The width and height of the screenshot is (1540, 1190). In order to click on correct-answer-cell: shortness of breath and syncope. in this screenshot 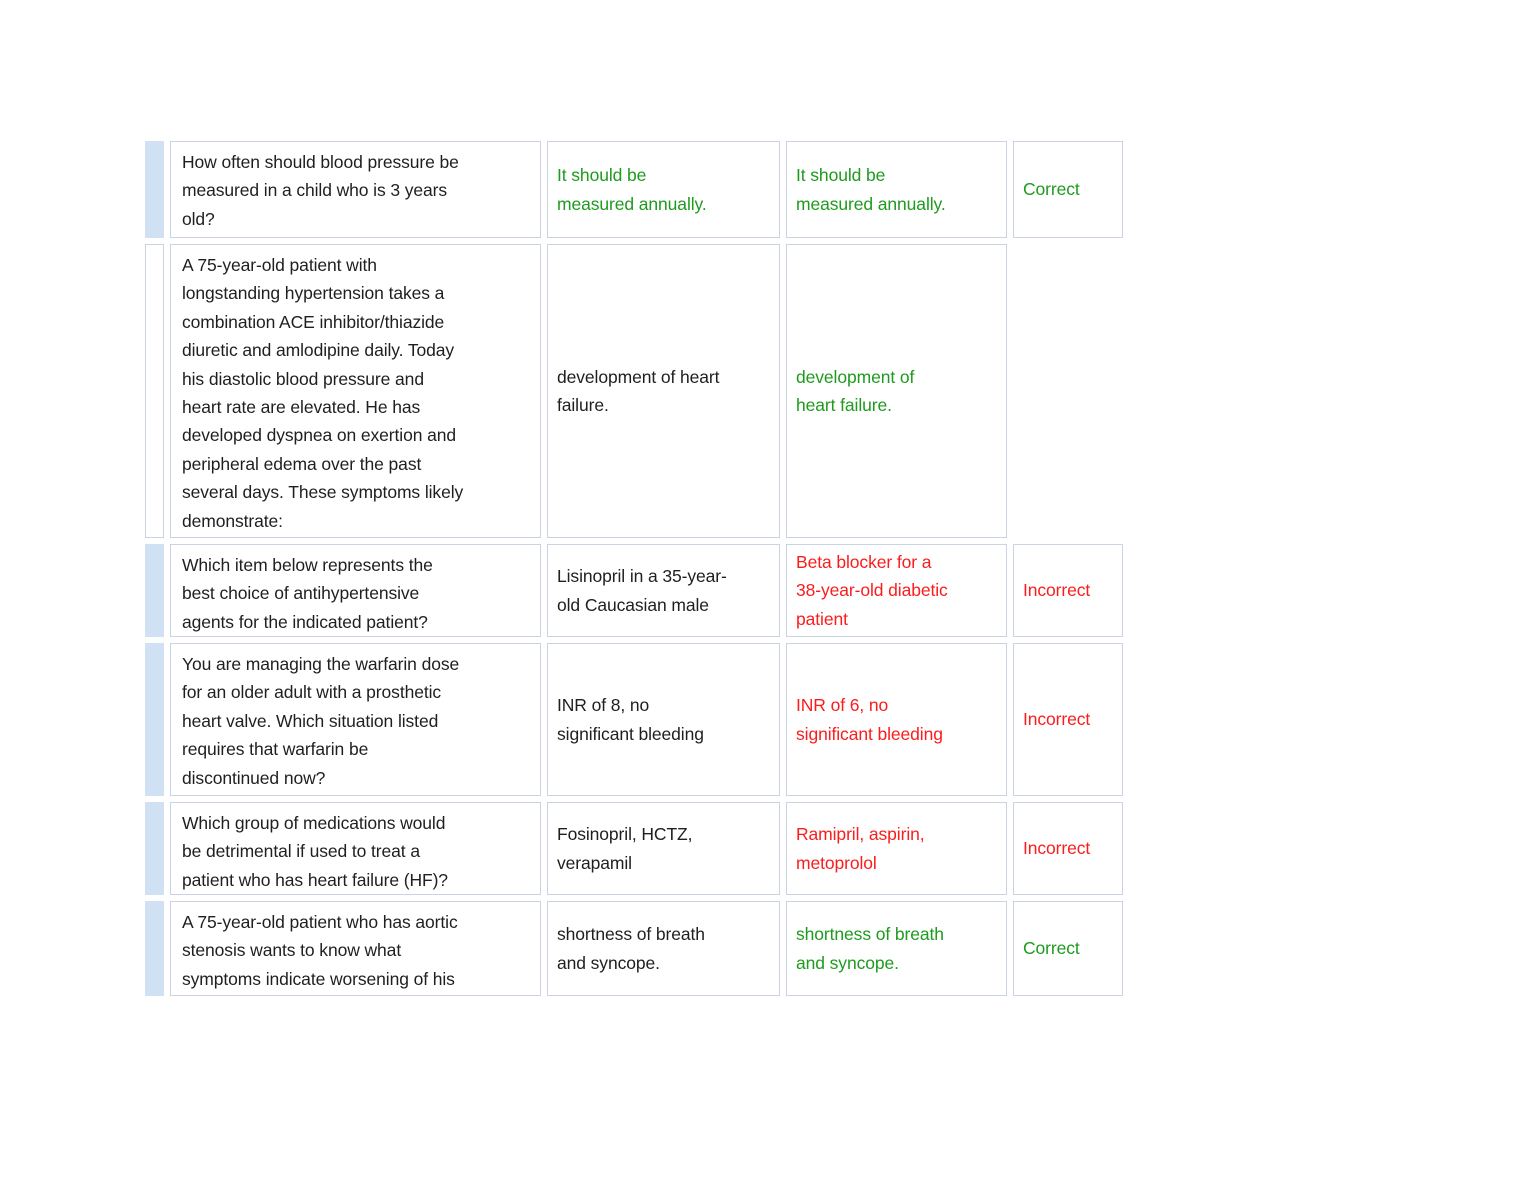, I will do `click(896, 948)`.